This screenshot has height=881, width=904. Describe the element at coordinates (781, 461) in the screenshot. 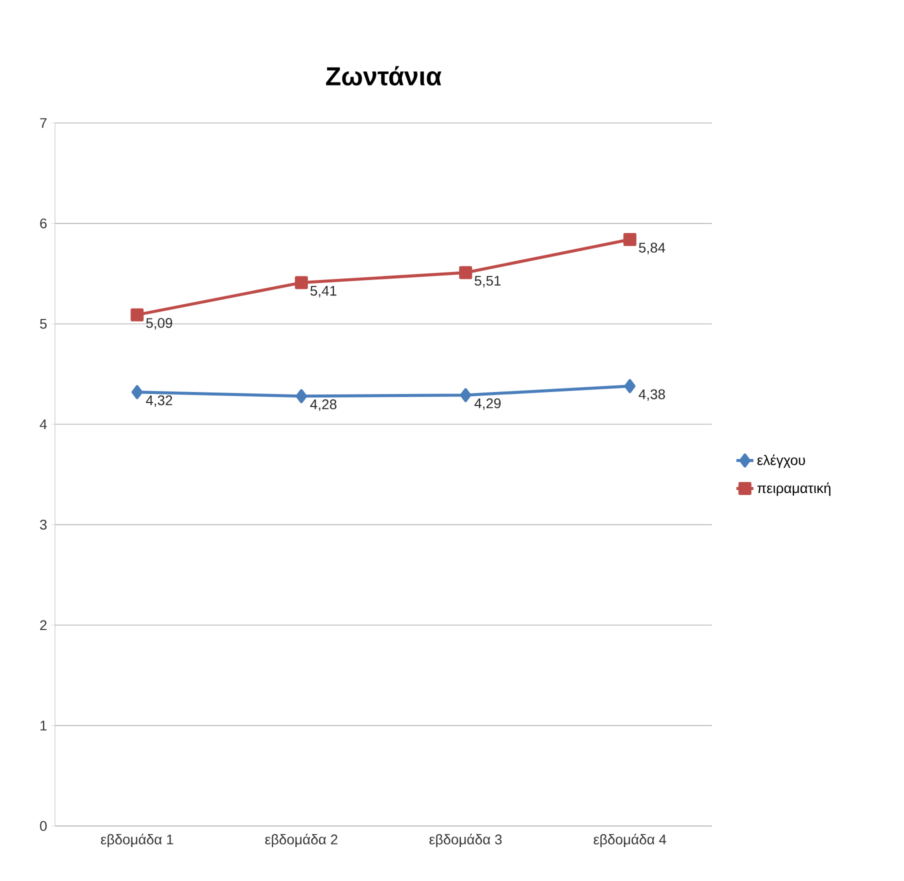

I see `legend-label: ελέγχου` at that location.